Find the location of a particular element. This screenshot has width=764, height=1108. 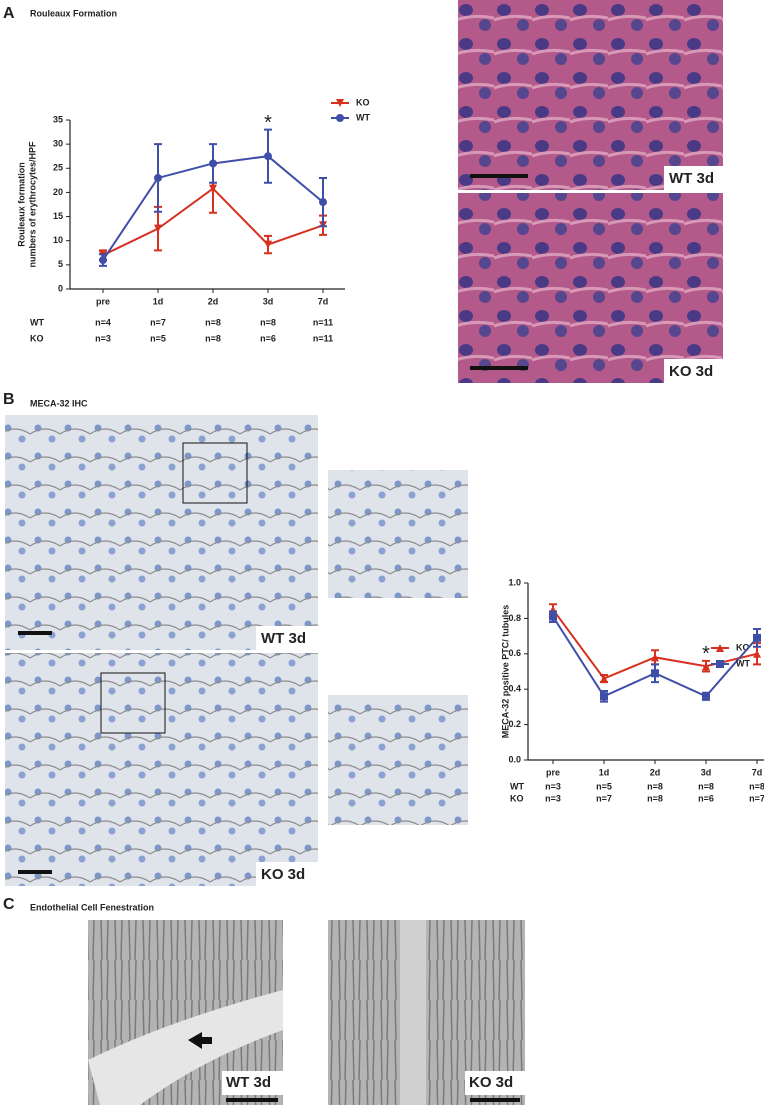

panel-title: MECA-32 IHC is located at coordinates (59, 403).